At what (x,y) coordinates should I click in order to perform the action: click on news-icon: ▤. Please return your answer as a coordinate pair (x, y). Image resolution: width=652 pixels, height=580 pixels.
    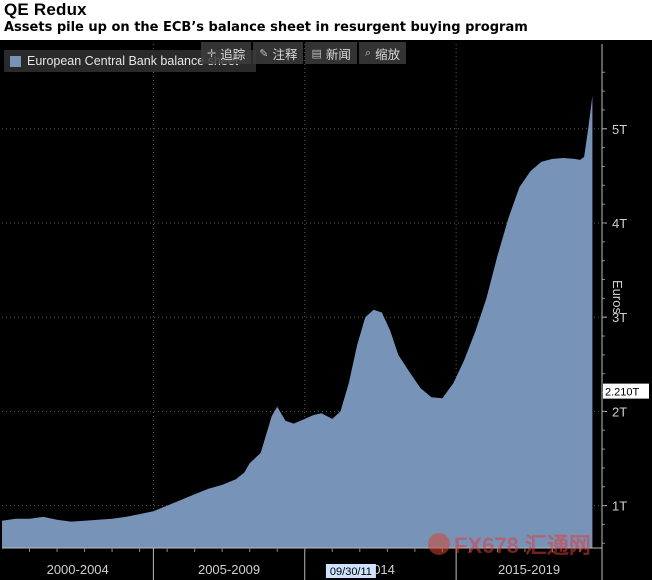
    Looking at the image, I should click on (316, 53).